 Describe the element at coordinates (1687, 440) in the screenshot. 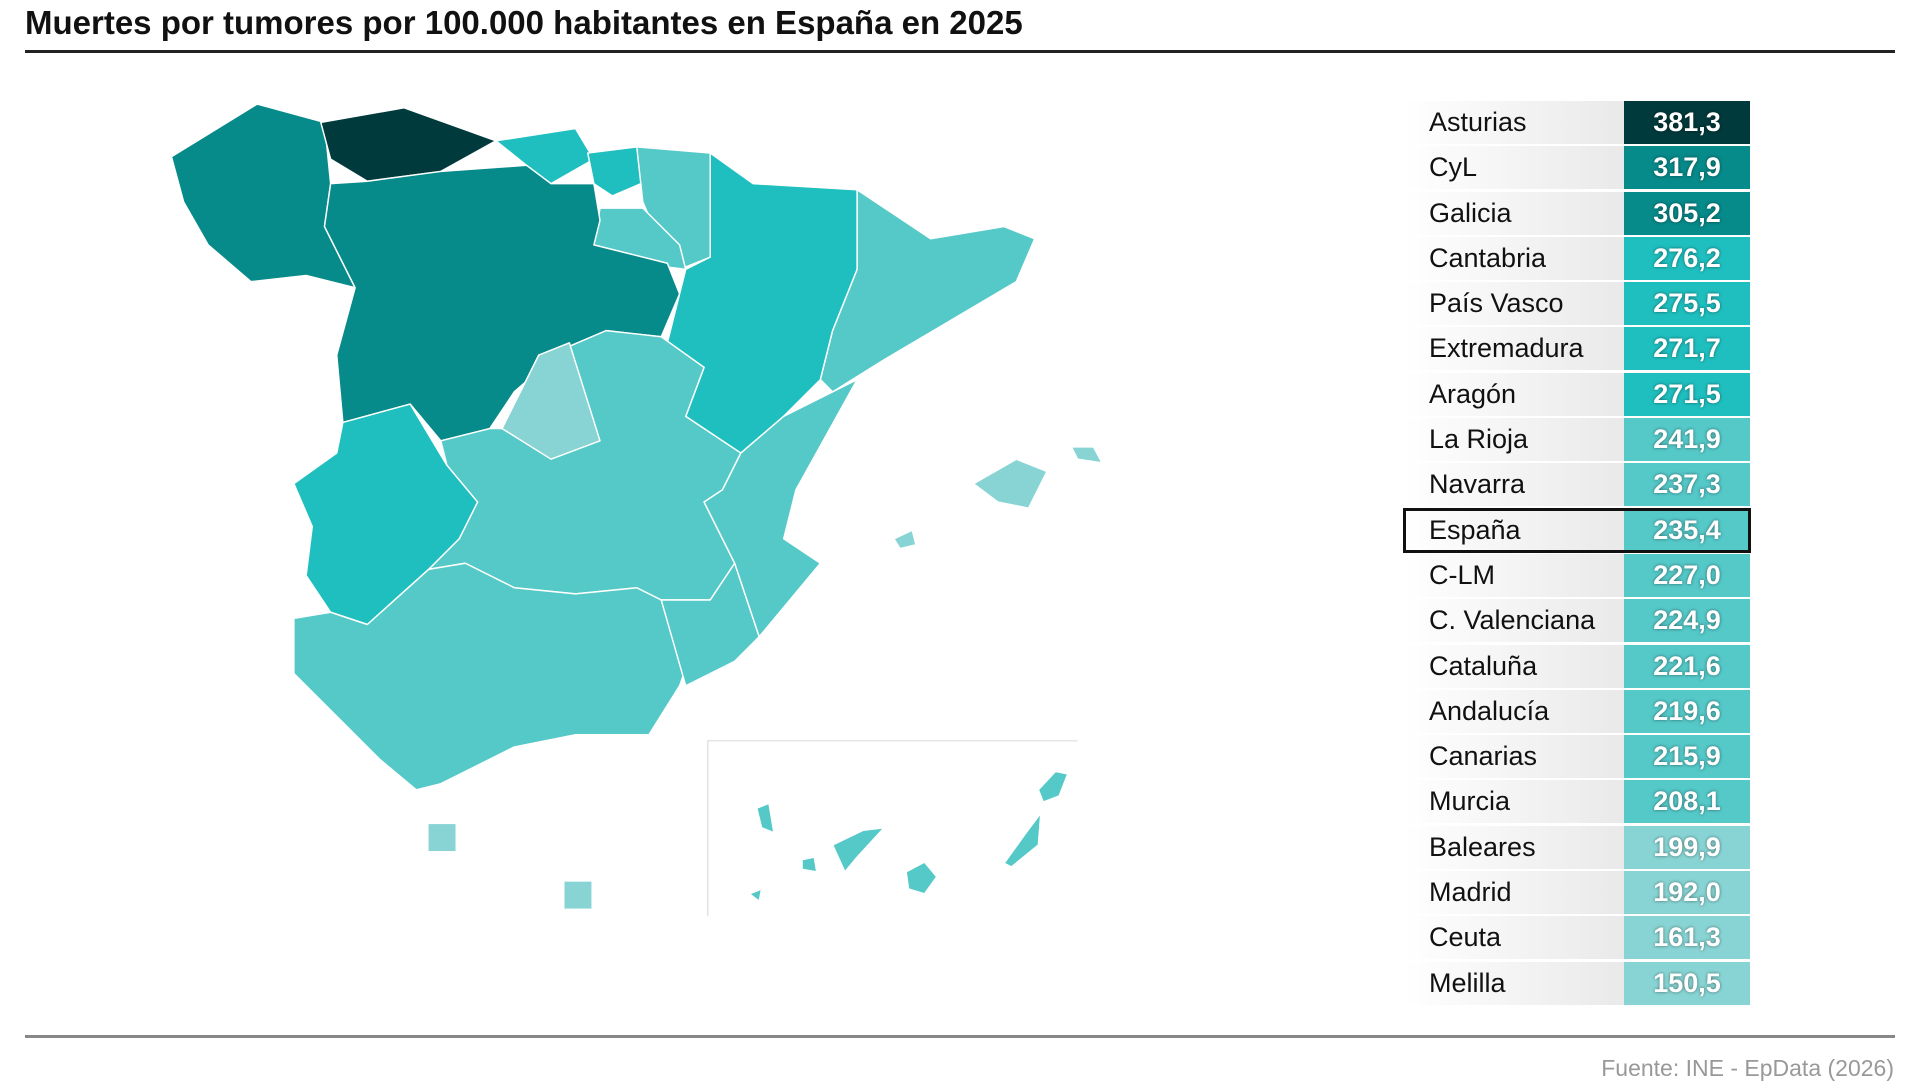

I see `region-value: 241,9` at that location.